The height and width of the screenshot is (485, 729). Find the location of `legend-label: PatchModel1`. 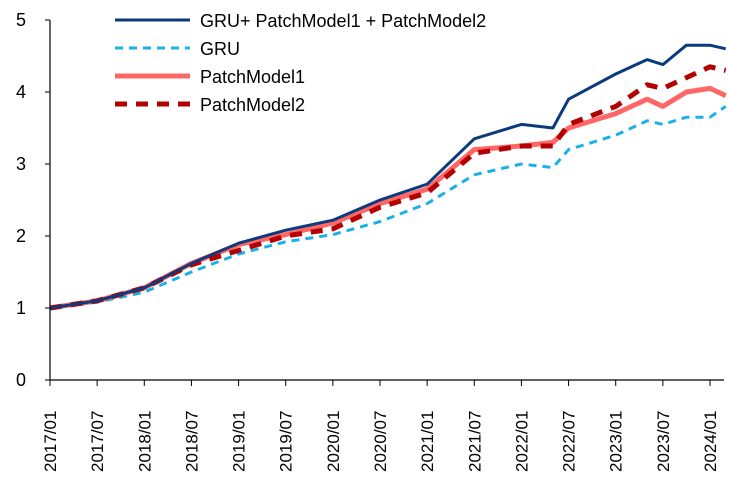

legend-label: PatchModel1 is located at coordinates (252, 77).